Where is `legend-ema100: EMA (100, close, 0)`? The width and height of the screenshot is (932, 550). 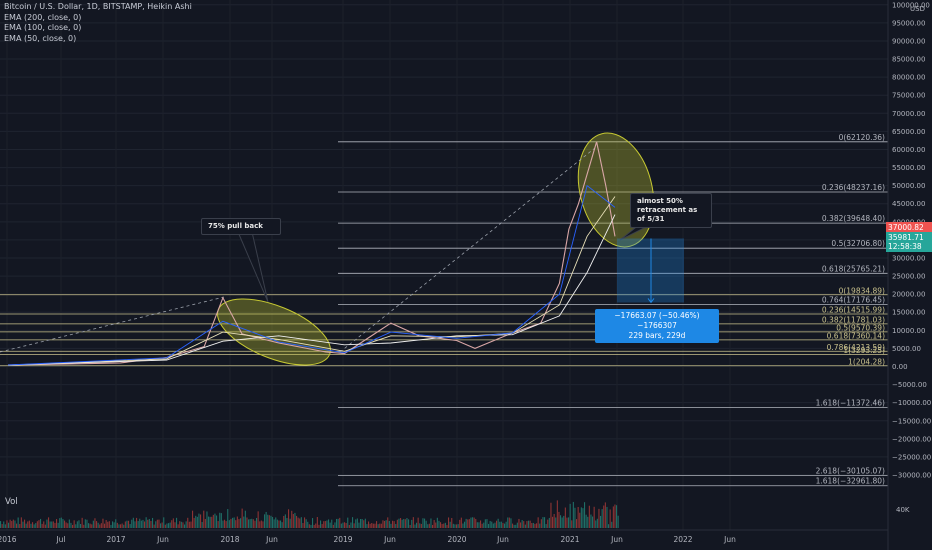
legend-ema100: EMA (100, close, 0) is located at coordinates (43, 27).